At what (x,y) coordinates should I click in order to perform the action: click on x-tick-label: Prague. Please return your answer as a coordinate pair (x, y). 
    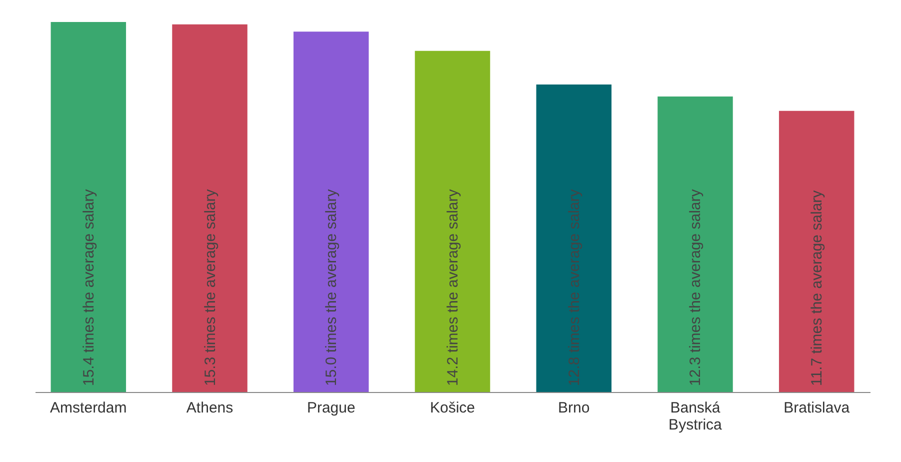
    Looking at the image, I should click on (331, 408).